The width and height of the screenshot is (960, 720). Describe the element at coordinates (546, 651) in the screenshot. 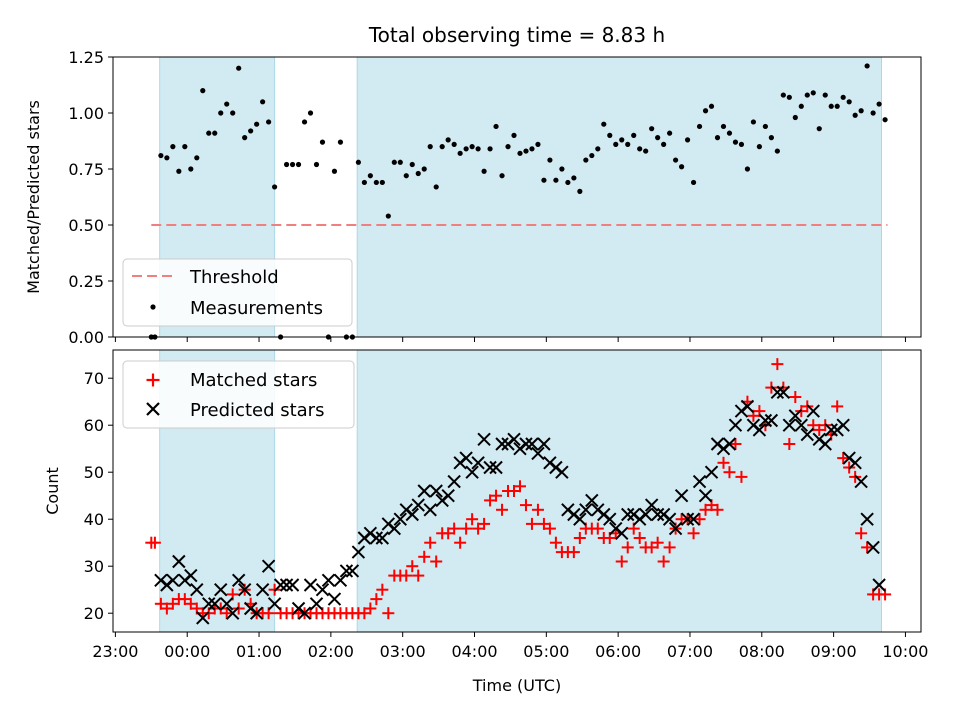

I see `x-tick-label: 05:00` at that location.